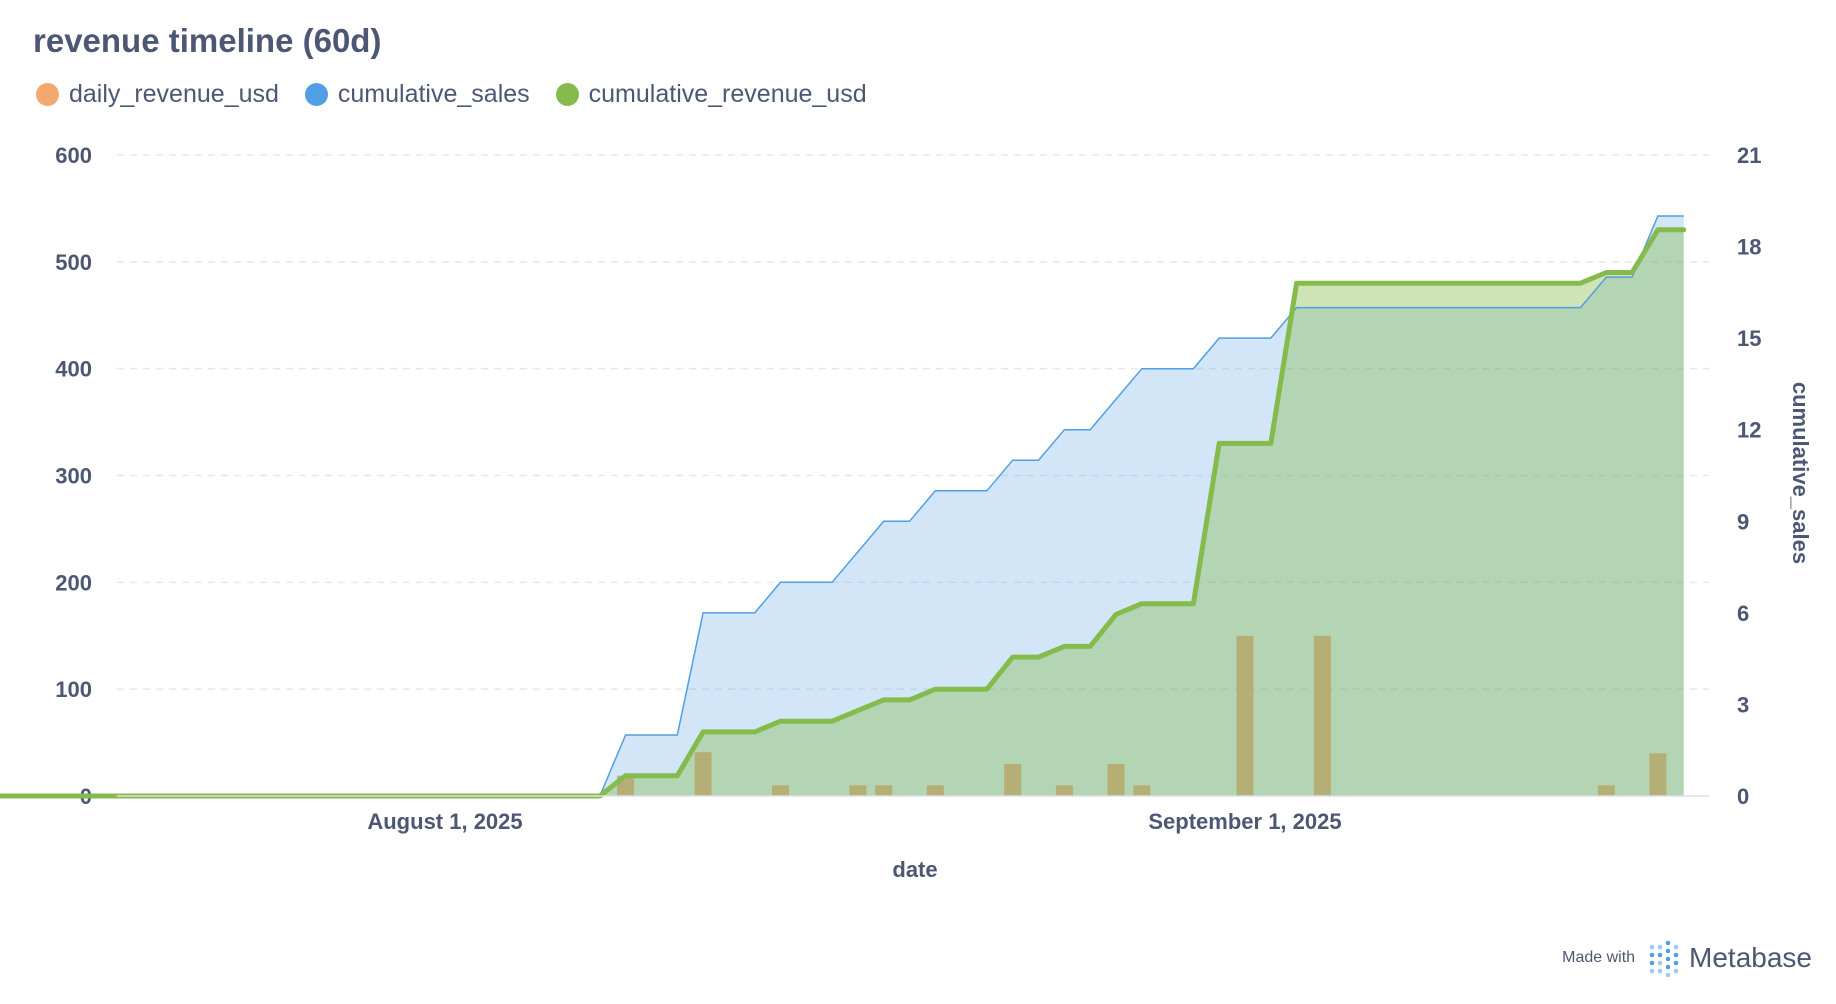  Describe the element at coordinates (444, 821) in the screenshot. I see `x-tick-label: August 1, 2025` at that location.